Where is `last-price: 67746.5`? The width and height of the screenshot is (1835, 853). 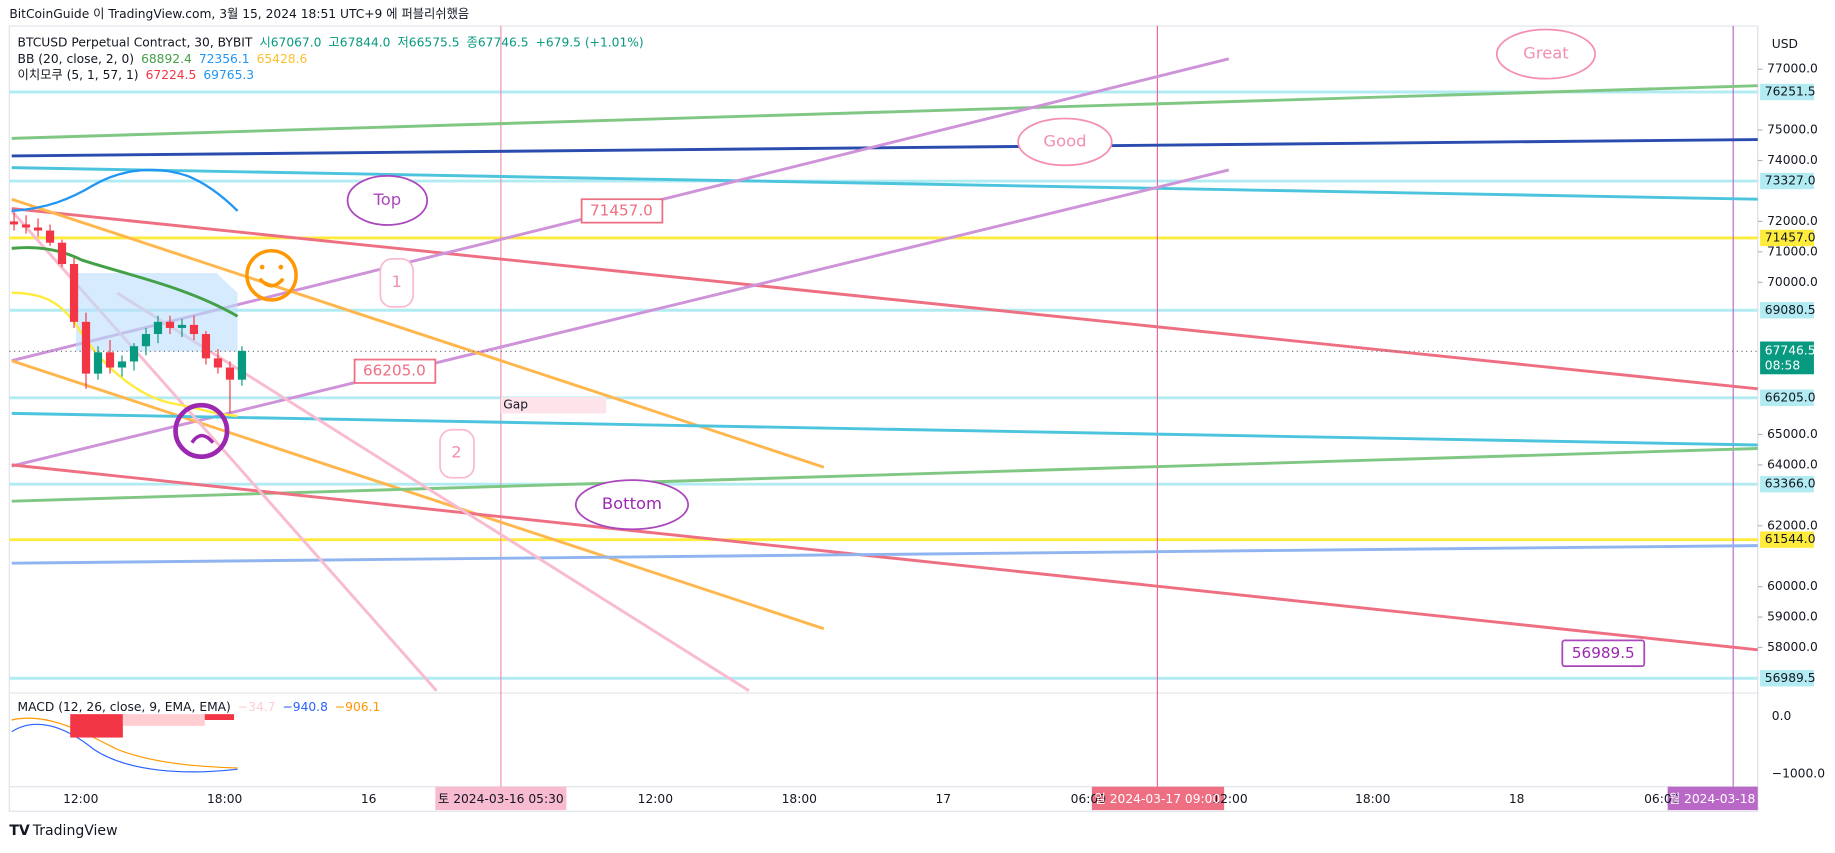
last-price: 67746.5 is located at coordinates (1790, 350).